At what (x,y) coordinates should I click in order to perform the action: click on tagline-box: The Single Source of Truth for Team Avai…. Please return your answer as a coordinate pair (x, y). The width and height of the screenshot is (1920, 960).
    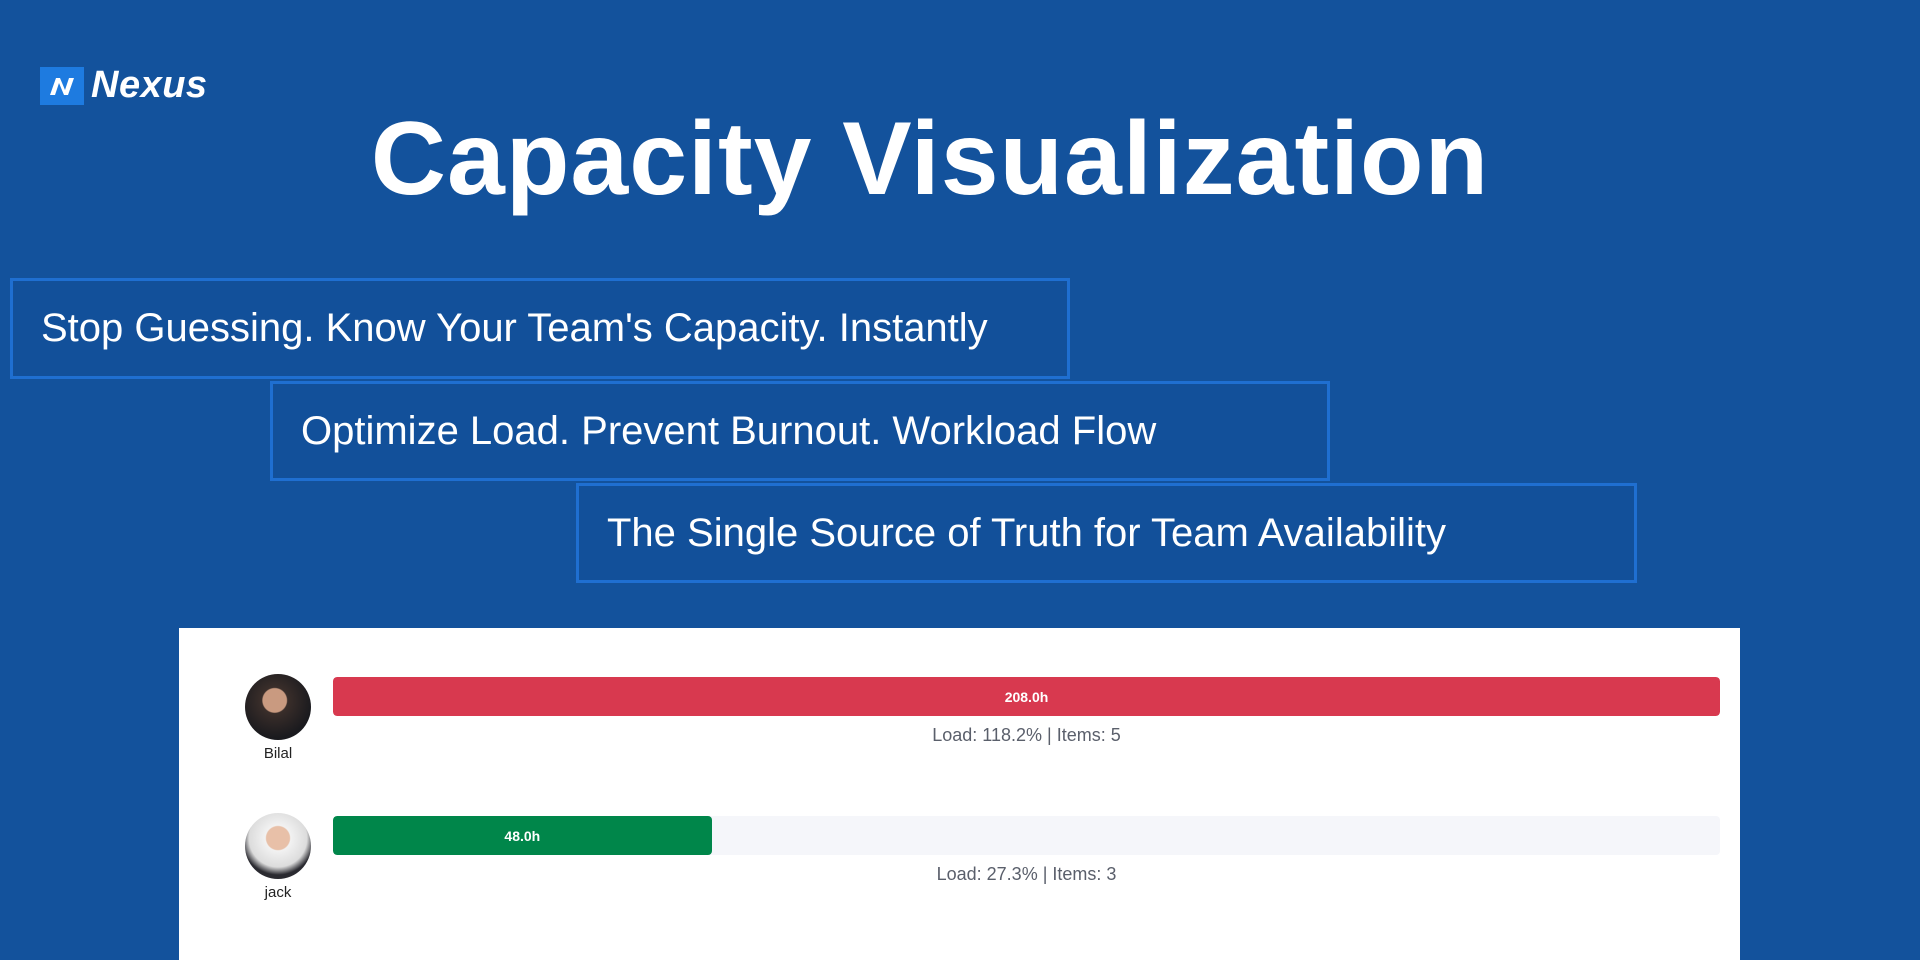
    Looking at the image, I should click on (1106, 533).